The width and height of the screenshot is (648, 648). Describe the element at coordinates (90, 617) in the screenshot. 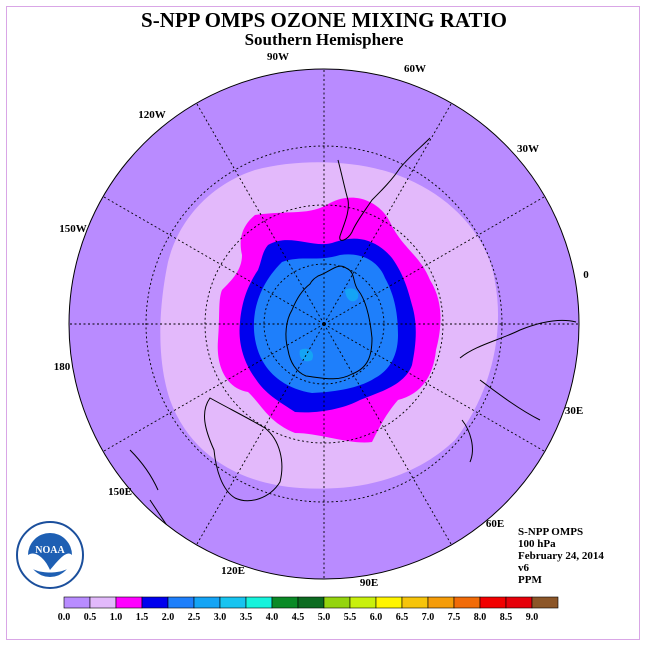

I see `colorbar-tick-label: 0.5` at that location.